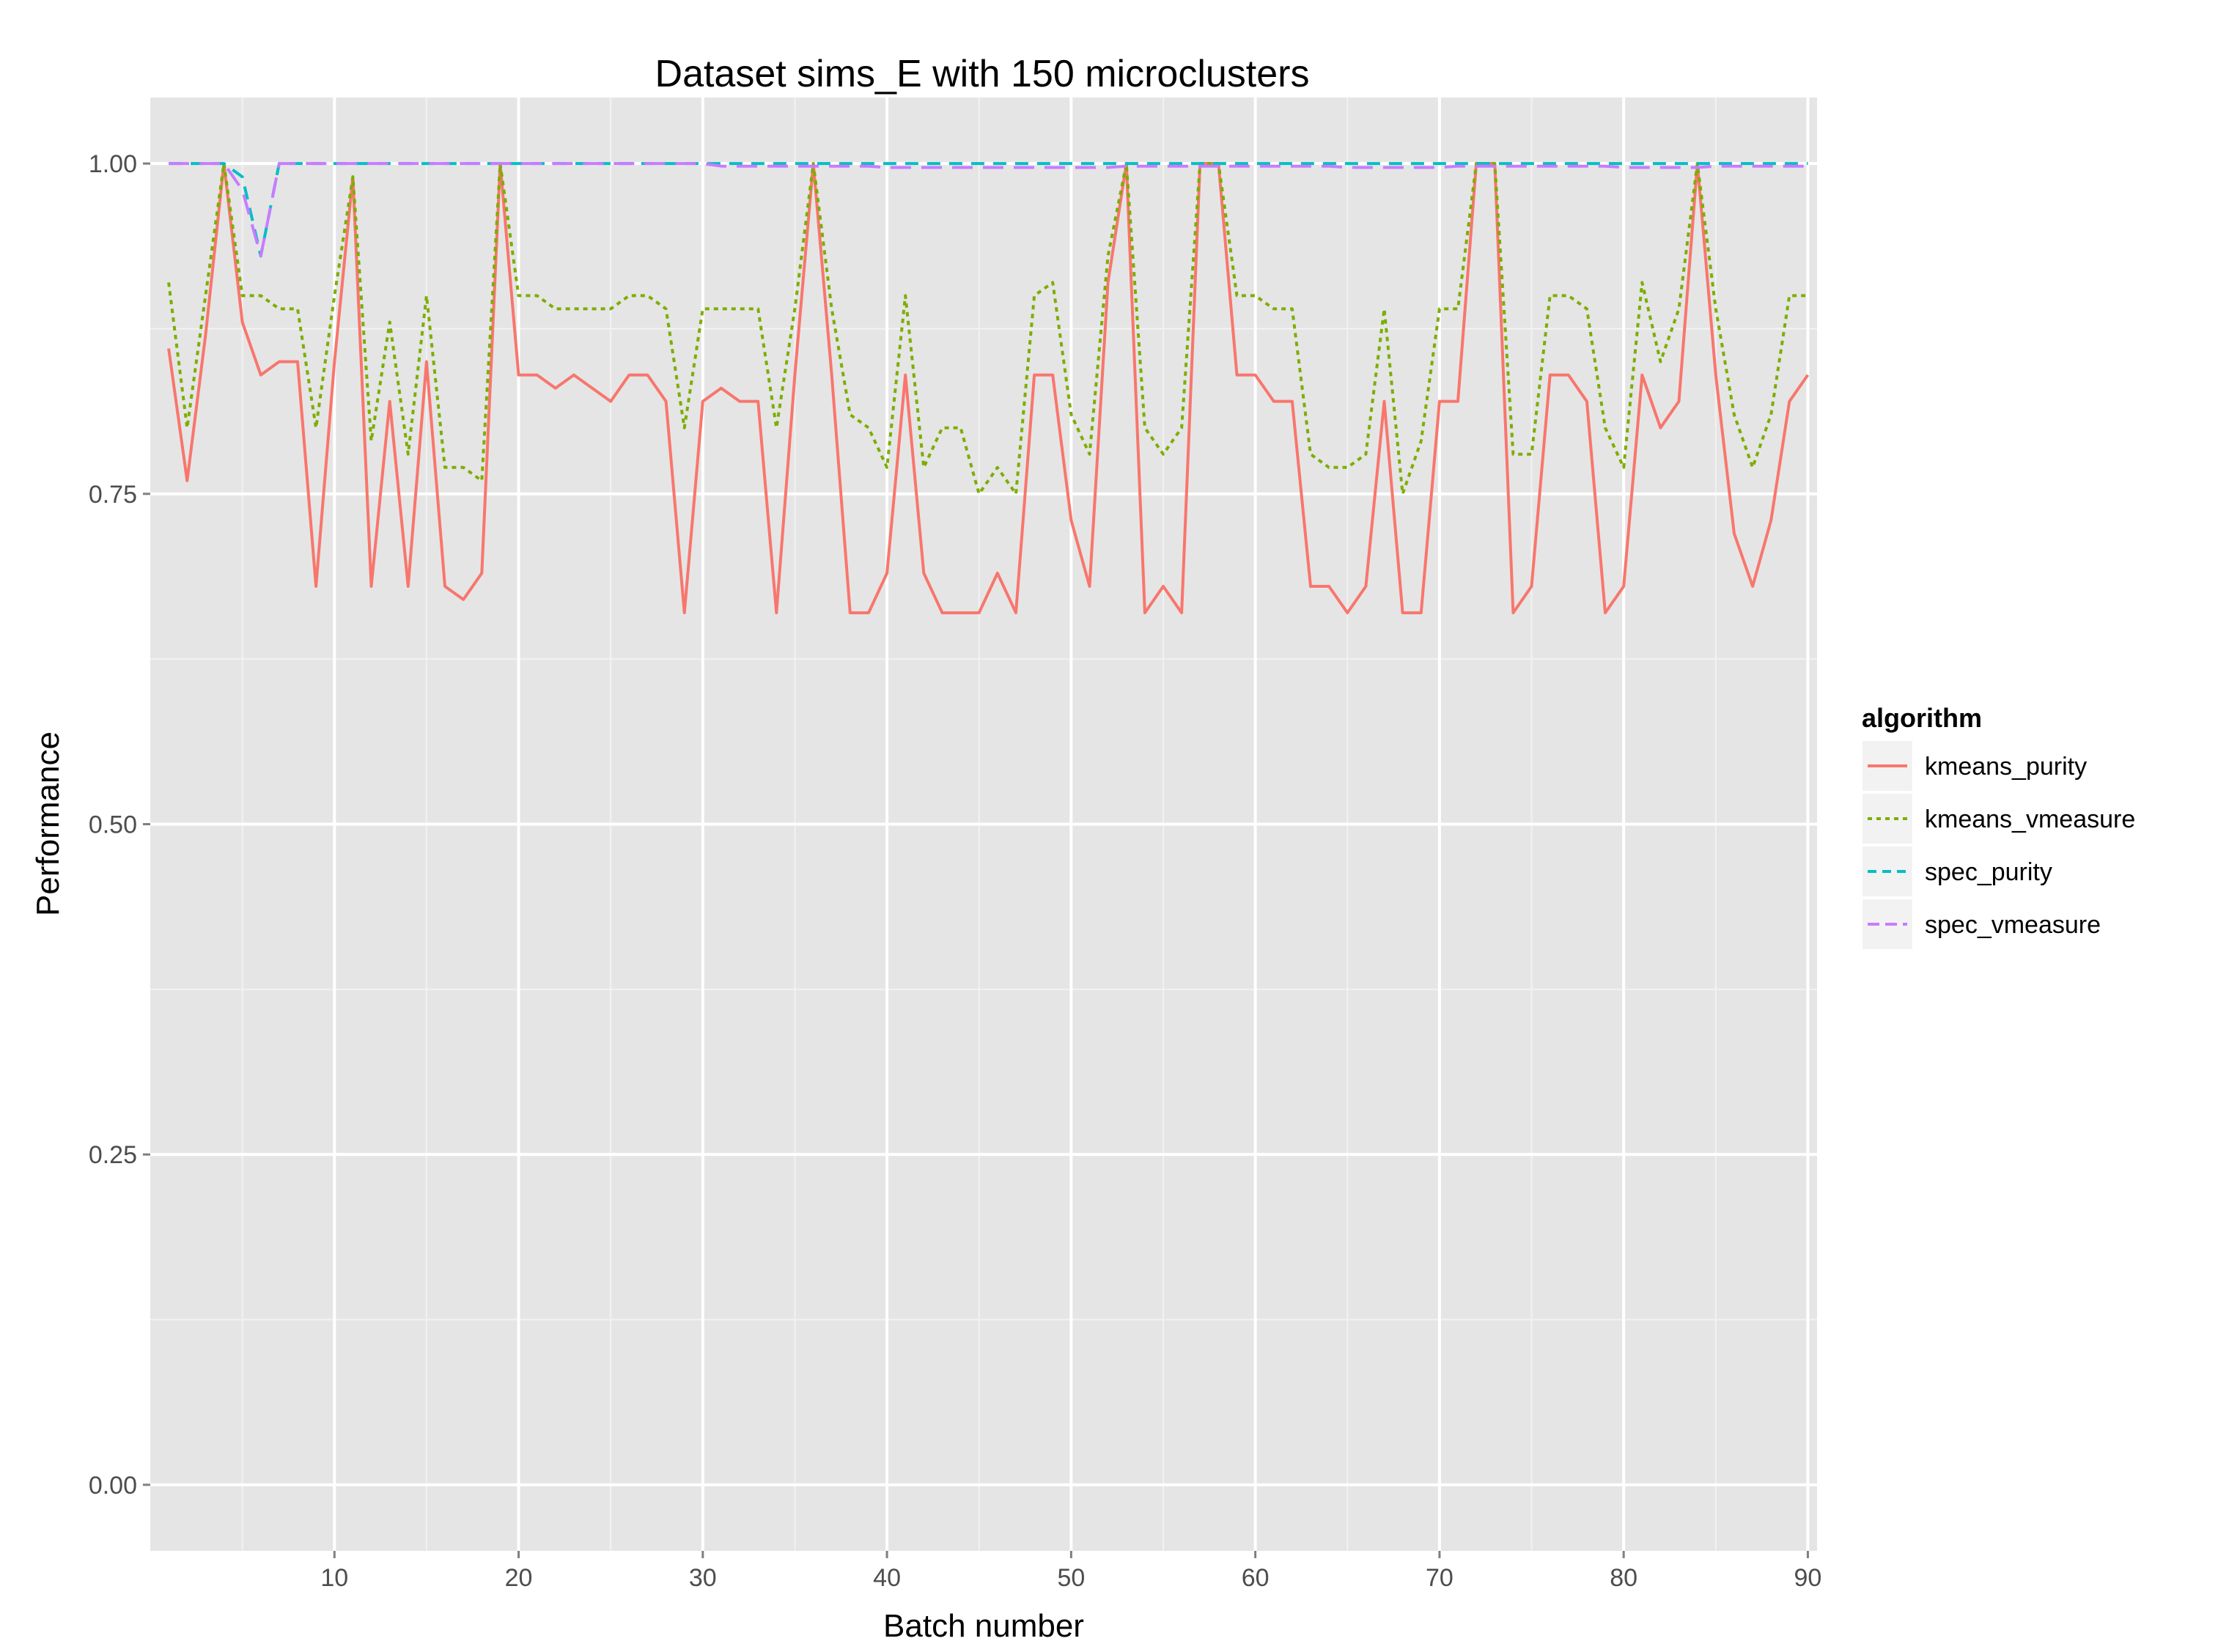  What do you see at coordinates (48, 823) in the screenshot?
I see `y-axis-title: Performance` at bounding box center [48, 823].